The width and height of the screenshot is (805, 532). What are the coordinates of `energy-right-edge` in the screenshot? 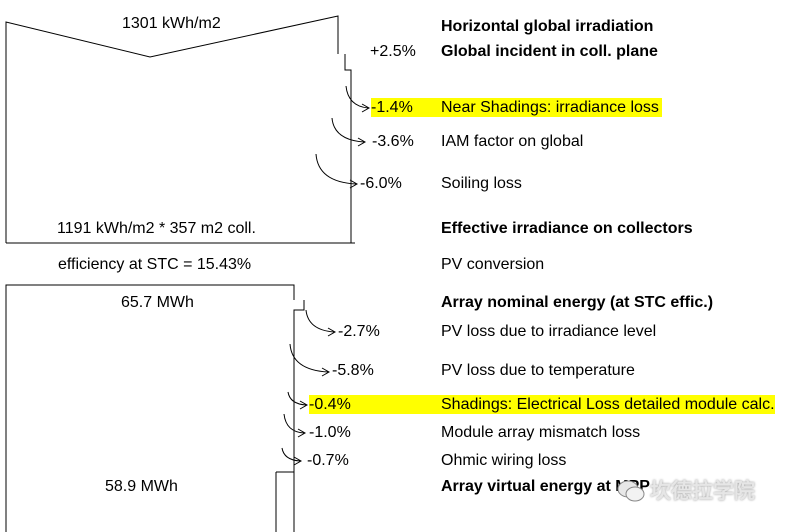 It's located at (299, 416).